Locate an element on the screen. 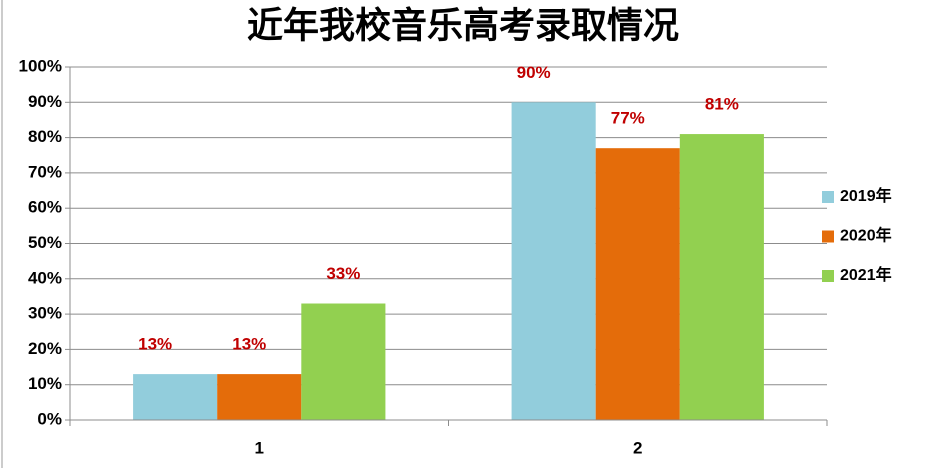 Image resolution: width=927 pixels, height=468 pixels. y-tick-label: 10% is located at coordinates (45, 383).